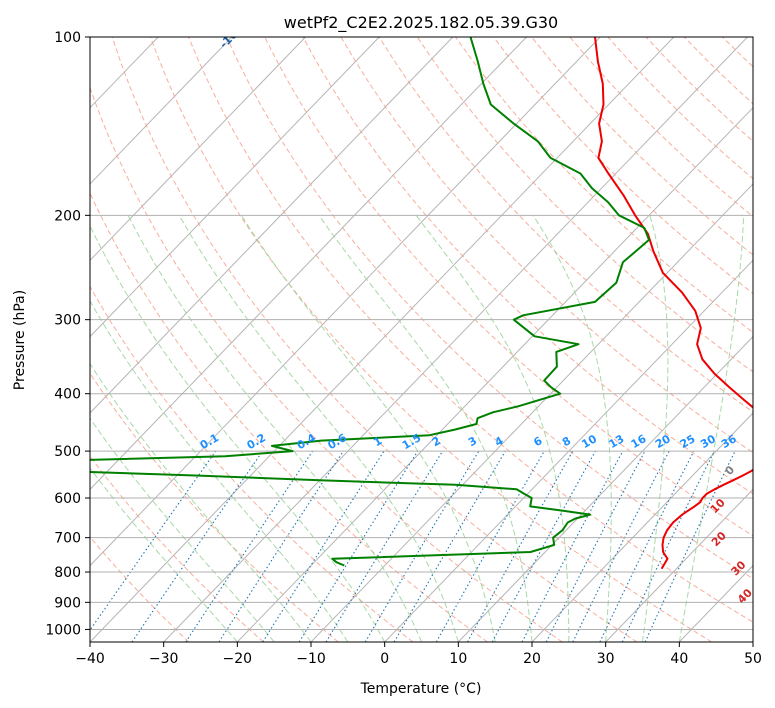 This screenshot has height=708, width=775. What do you see at coordinates (67, 603) in the screenshot?
I see `y-tick-label: 900` at bounding box center [67, 603].